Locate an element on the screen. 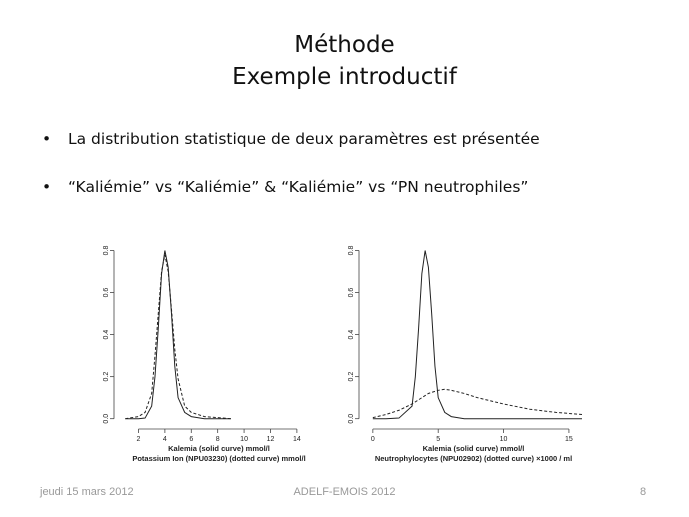 Image resolution: width=689 pixels, height=517 pixels. x-tick-label: 4 is located at coordinates (165, 439).